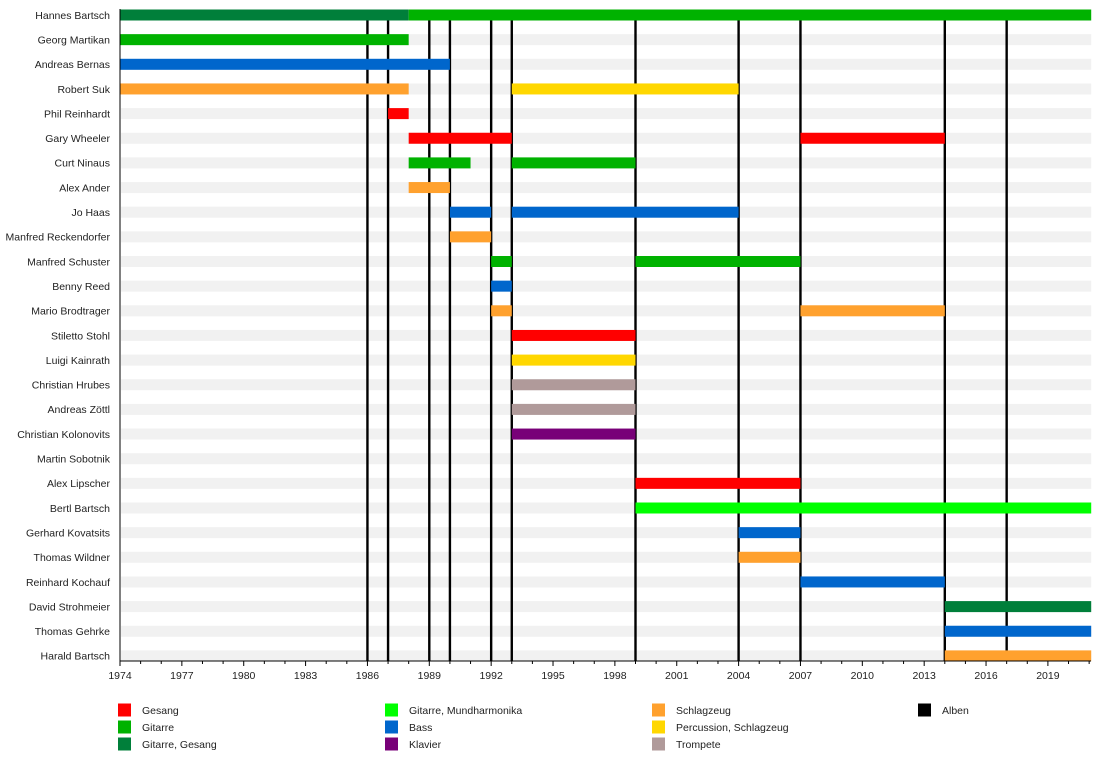 This screenshot has width=1100, height=760. Describe the element at coordinates (925, 676) in the screenshot. I see `x-tick-label: 2013` at that location.